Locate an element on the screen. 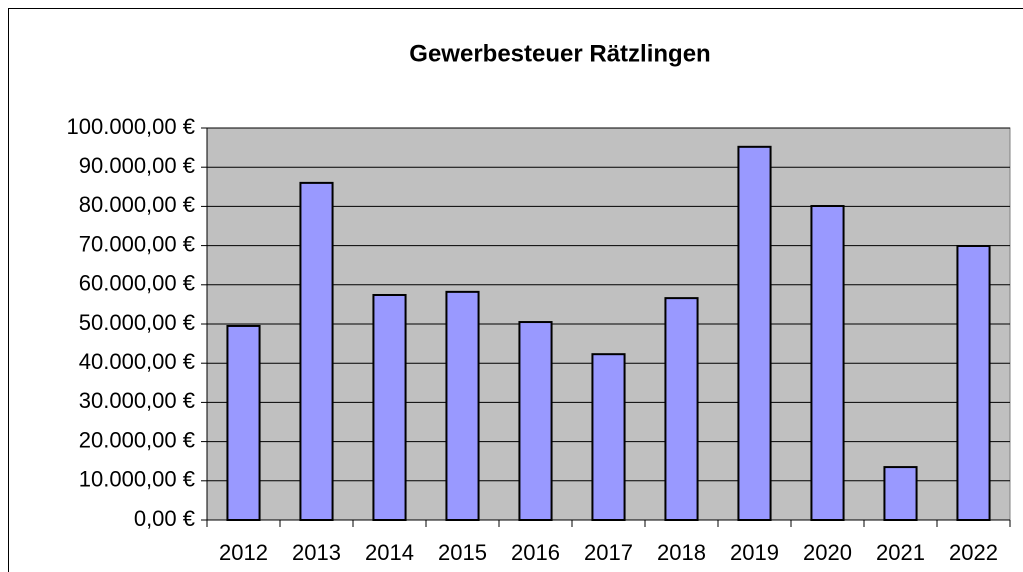 The height and width of the screenshot is (572, 1023). chart-title: Gewerbesteuer Rätzlingen is located at coordinates (559, 53).